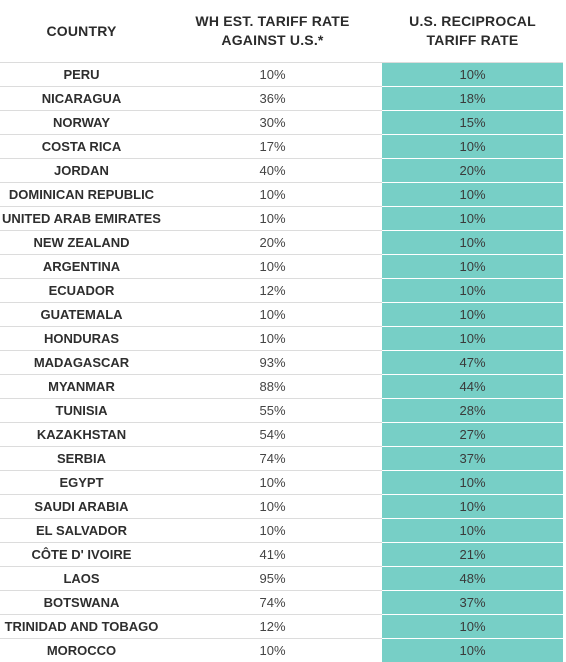 This screenshot has width=566, height=662. Describe the element at coordinates (81, 267) in the screenshot. I see `country-cell: ARGENTINA` at that location.